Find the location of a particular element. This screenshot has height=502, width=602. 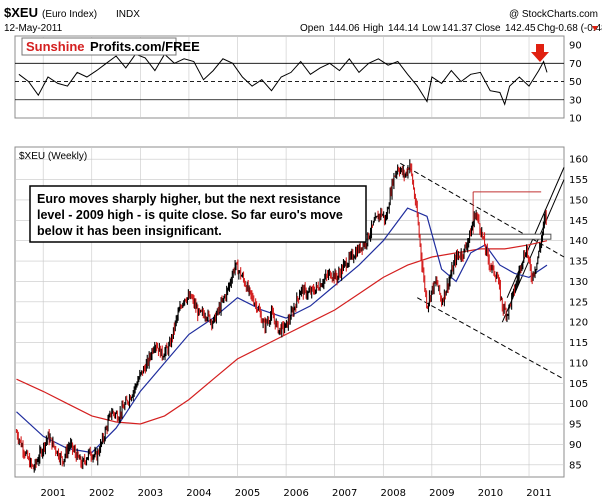

support-band is located at coordinates (446, 236).